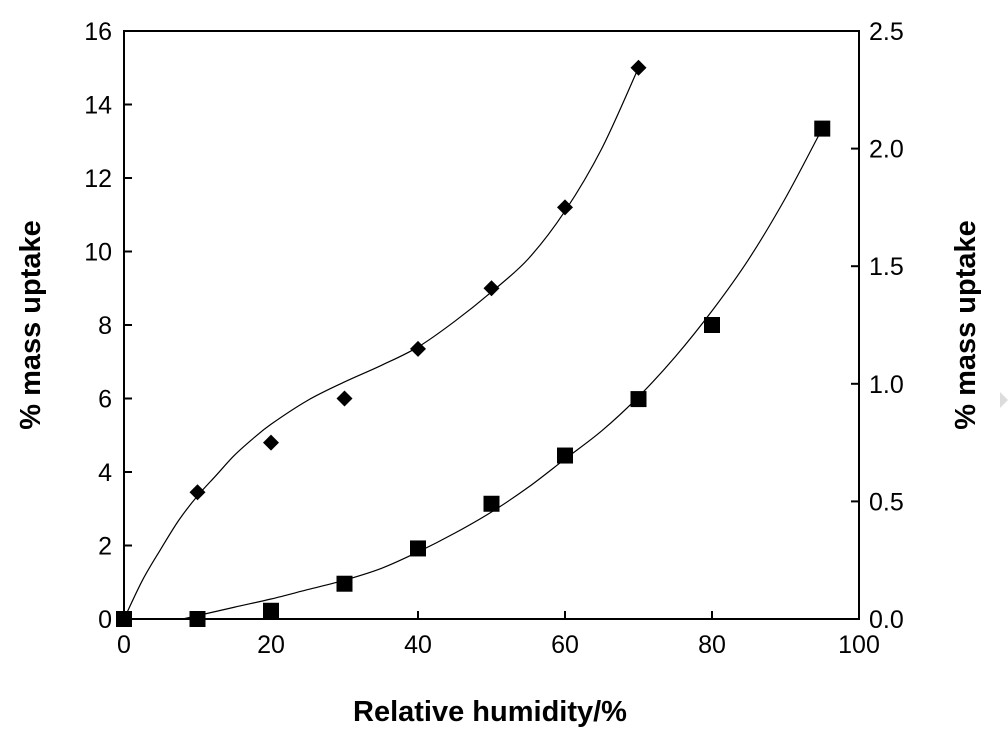 Image resolution: width=1008 pixels, height=730 pixels. What do you see at coordinates (105, 326) in the screenshot?
I see `left-y-tick-label: 8` at bounding box center [105, 326].